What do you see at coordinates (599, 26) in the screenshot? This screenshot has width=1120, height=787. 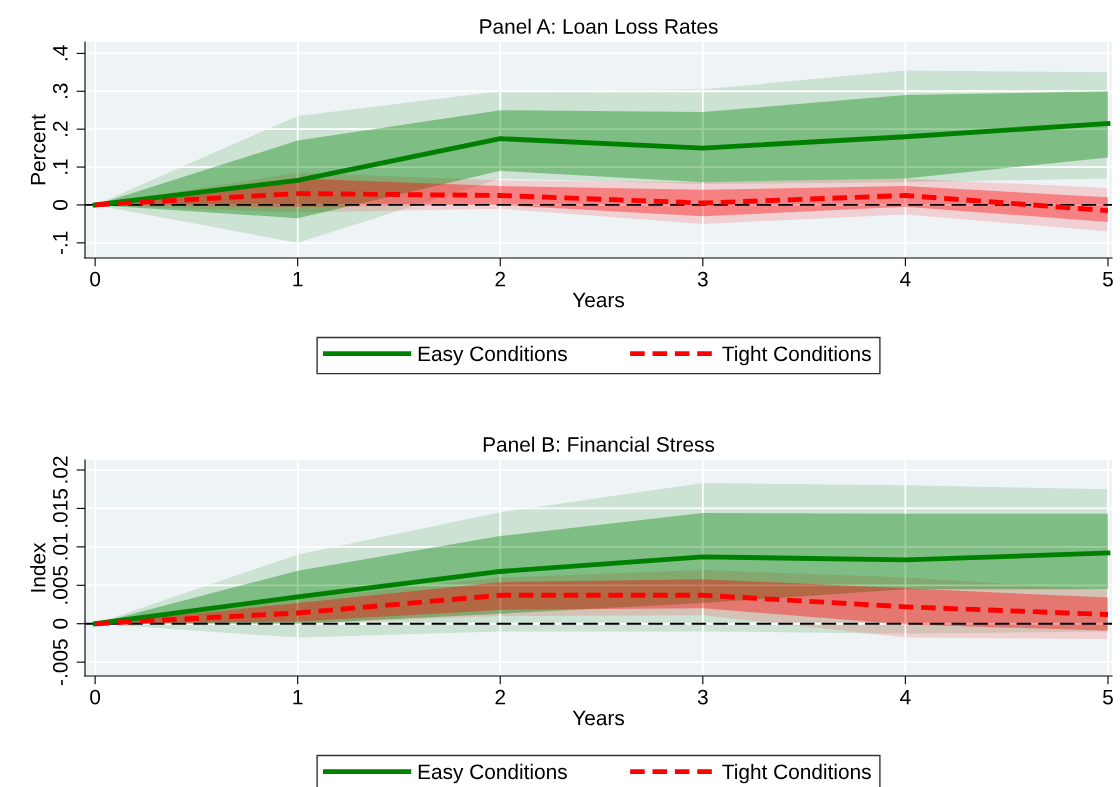 I see `chart-title: Panel A: Loan Loss Rates` at bounding box center [599, 26].